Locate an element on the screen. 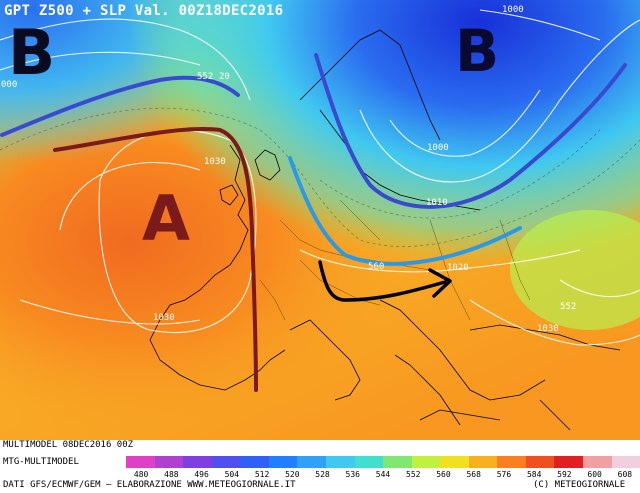 The height and width of the screenshot is (493, 640). isobar-label: 1010 is located at coordinates (437, 203).